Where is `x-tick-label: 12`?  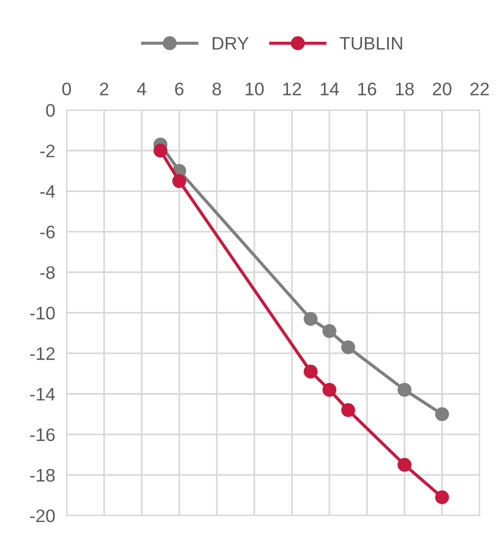
x-tick-label: 12 is located at coordinates (292, 89).